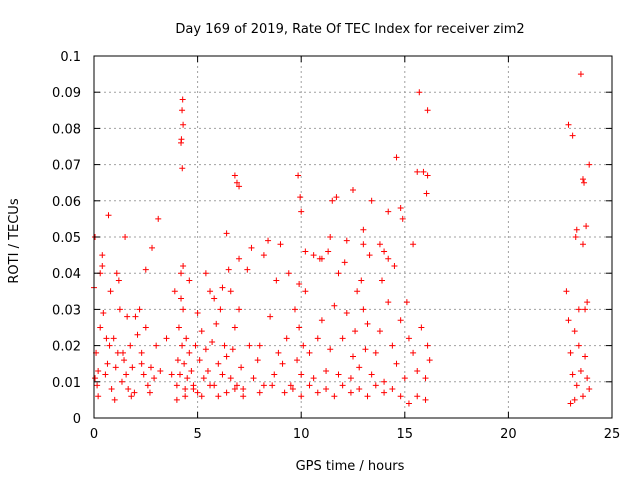 The image size is (640, 480). What do you see at coordinates (66, 166) in the screenshot?
I see `y-tick-label: 0.07` at bounding box center [66, 166].